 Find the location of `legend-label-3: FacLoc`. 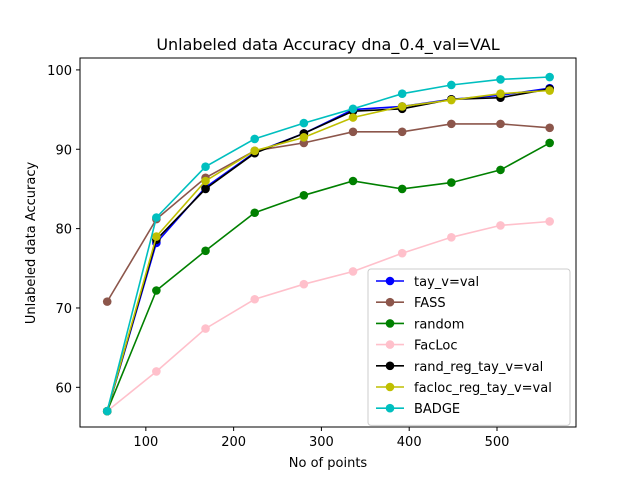

legend-label-3: FacLoc is located at coordinates (436, 346).